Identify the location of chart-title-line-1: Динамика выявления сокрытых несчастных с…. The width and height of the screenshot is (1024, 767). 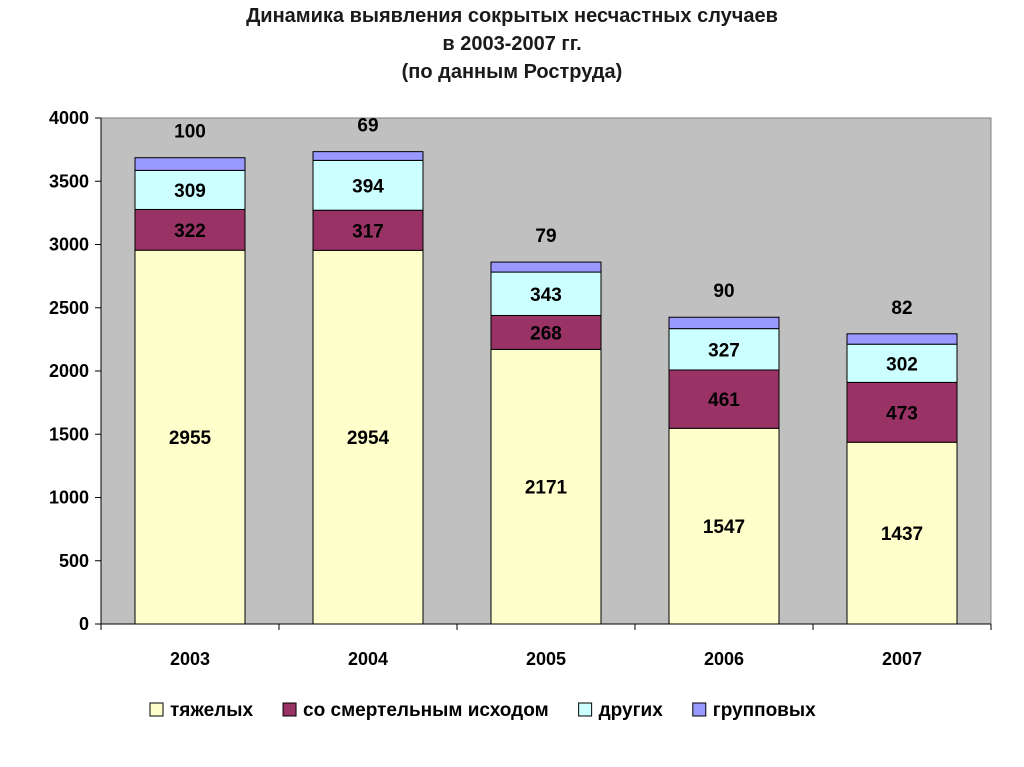
(512, 16).